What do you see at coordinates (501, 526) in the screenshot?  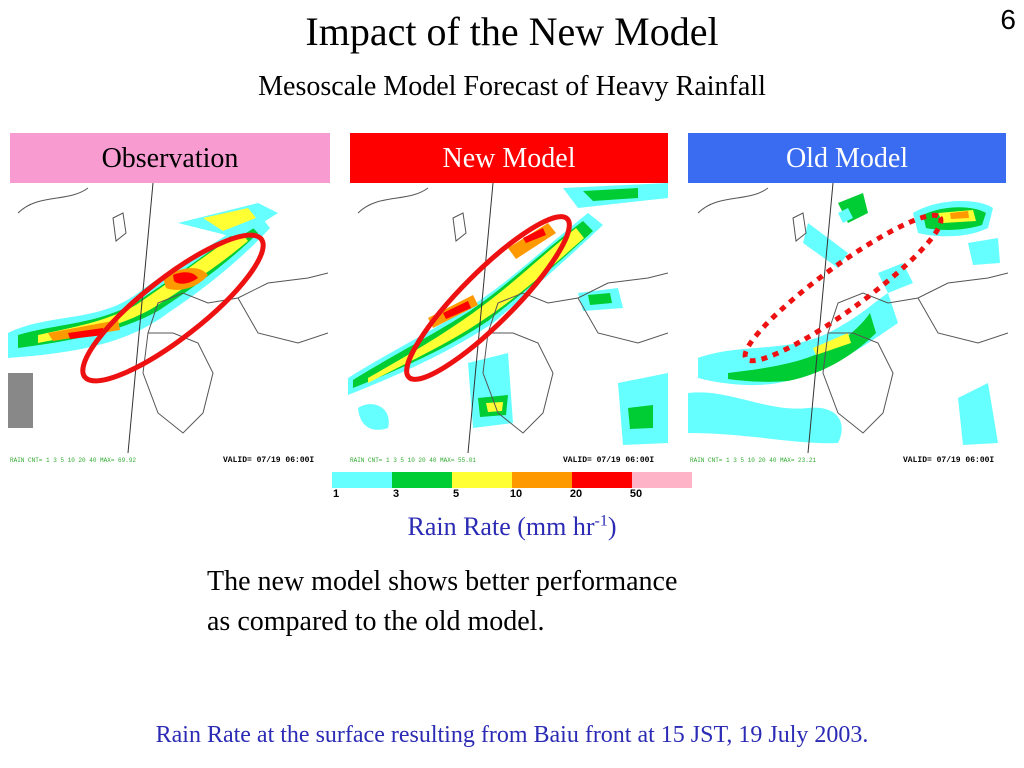 I see `legend-text: Rain Rate (mm hr` at bounding box center [501, 526].